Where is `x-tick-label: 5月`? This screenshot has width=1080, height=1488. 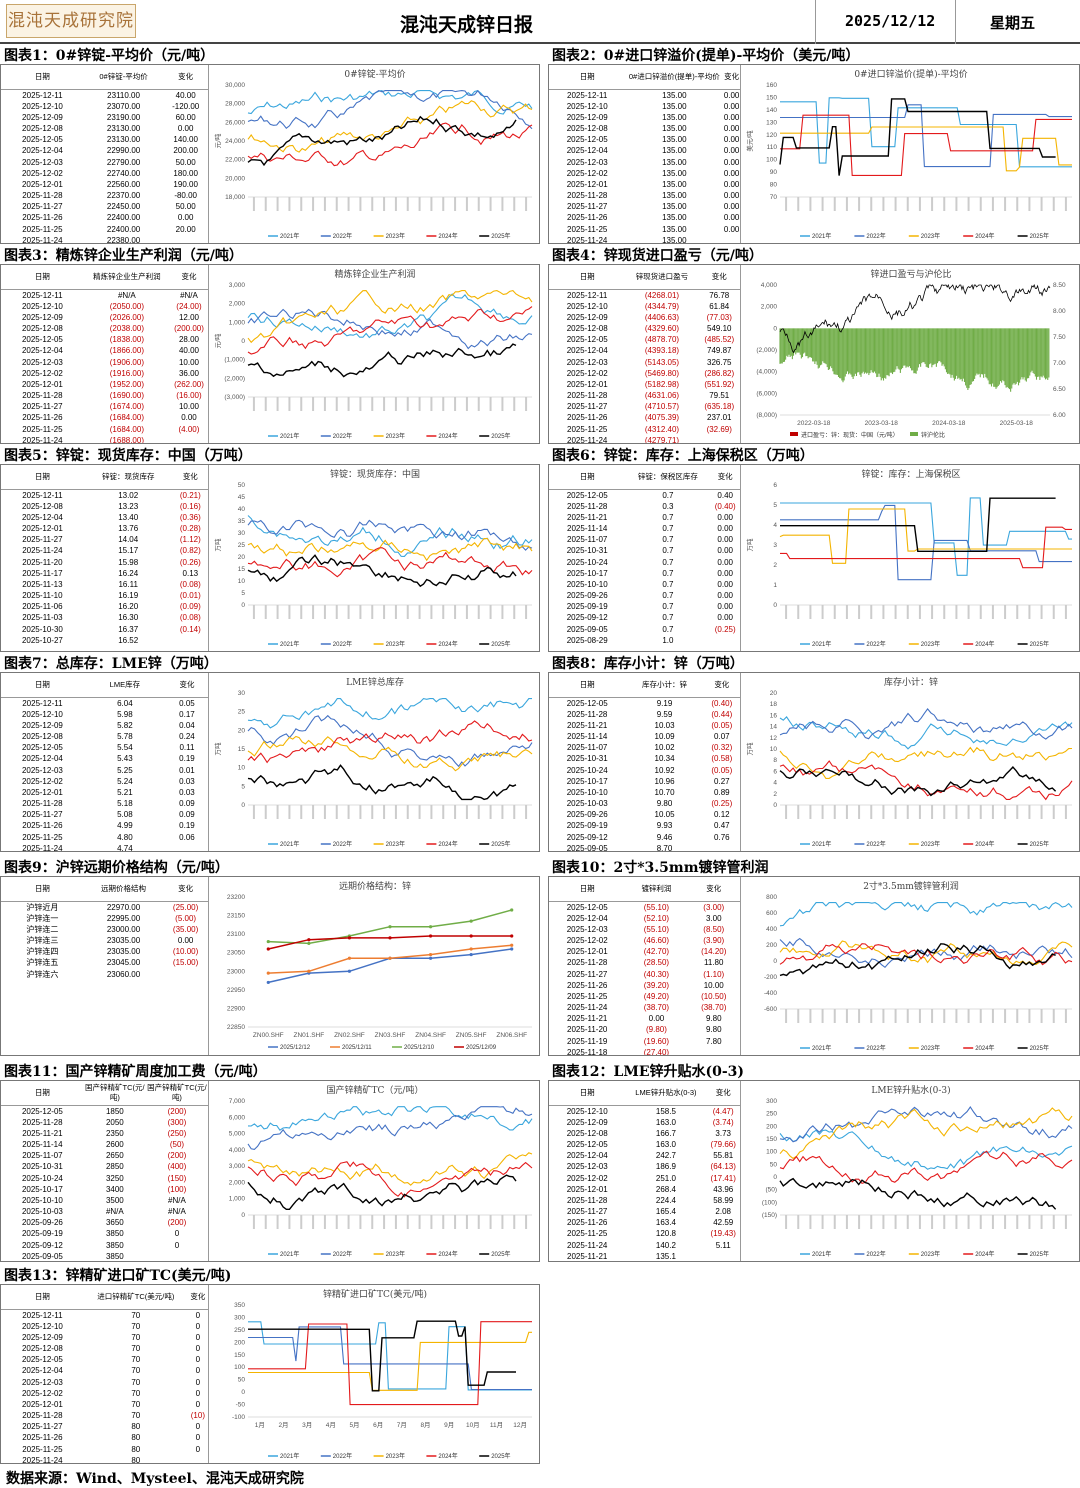 x-tick-label: 5月 is located at coordinates (354, 1425).